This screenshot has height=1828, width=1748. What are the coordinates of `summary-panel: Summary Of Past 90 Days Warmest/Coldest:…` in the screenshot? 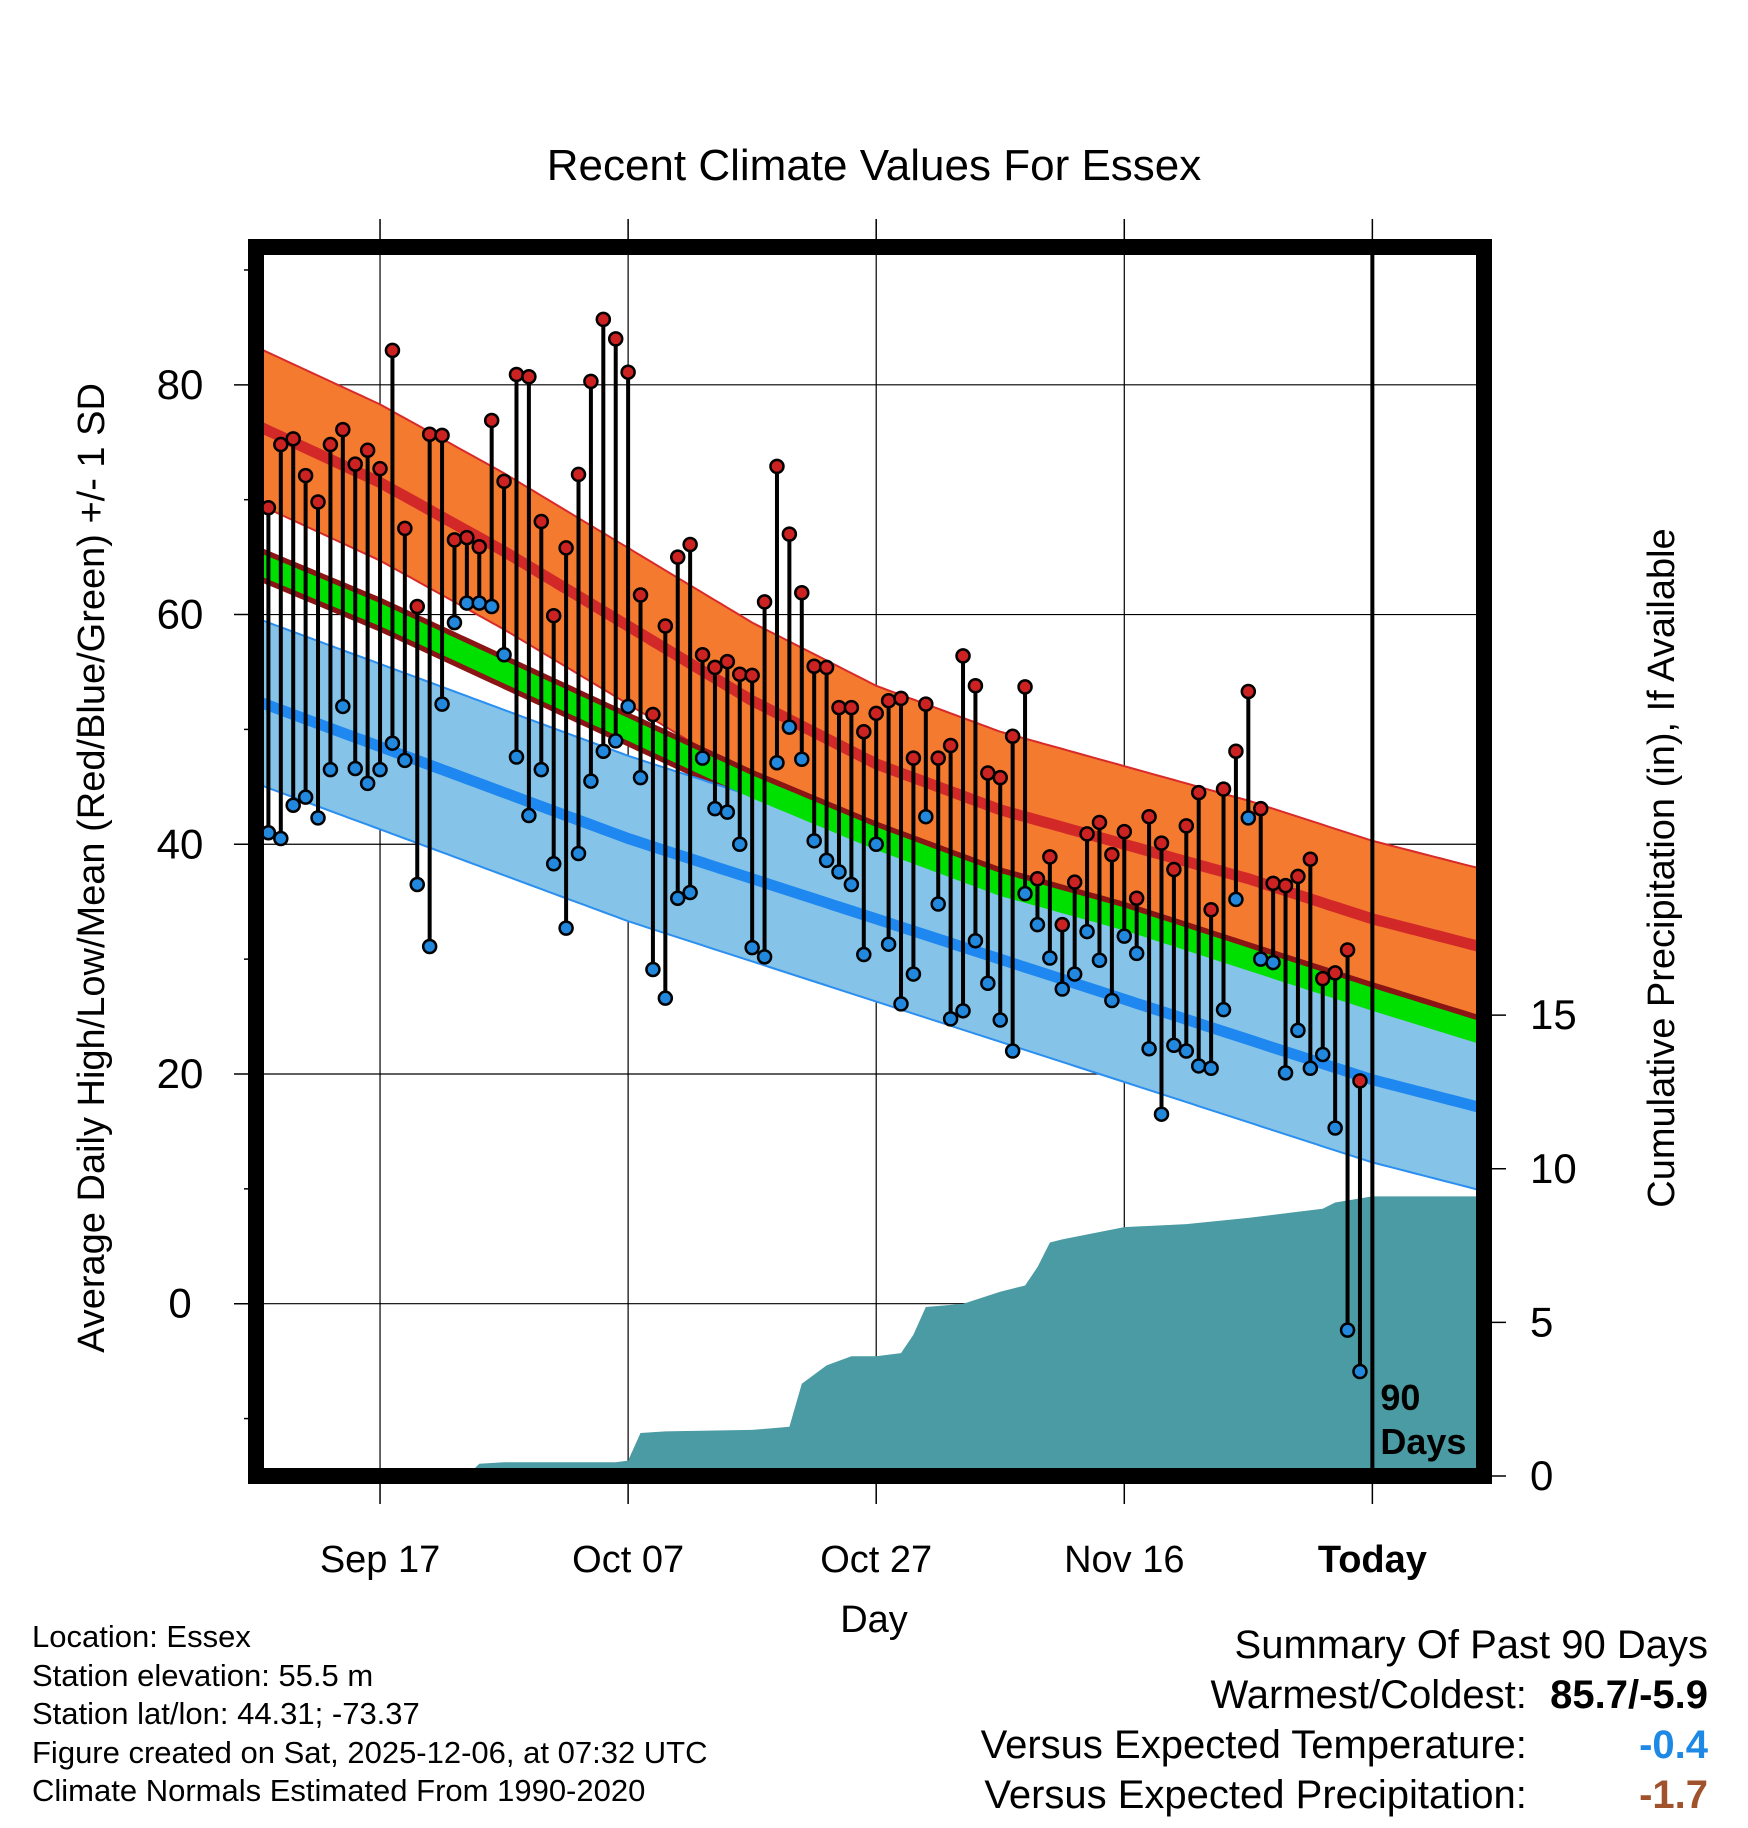 It's located at (1344, 1720).